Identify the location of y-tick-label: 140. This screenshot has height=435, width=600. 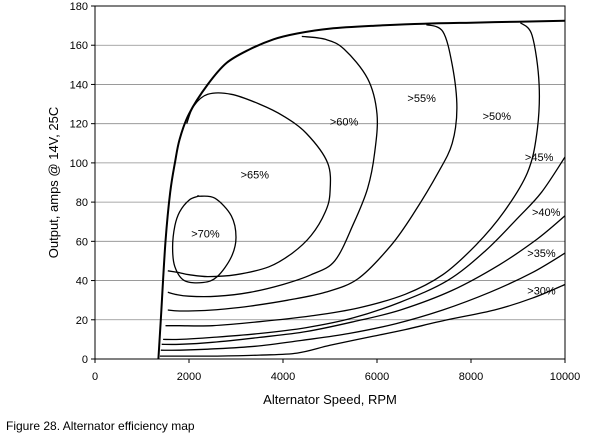
(79, 85).